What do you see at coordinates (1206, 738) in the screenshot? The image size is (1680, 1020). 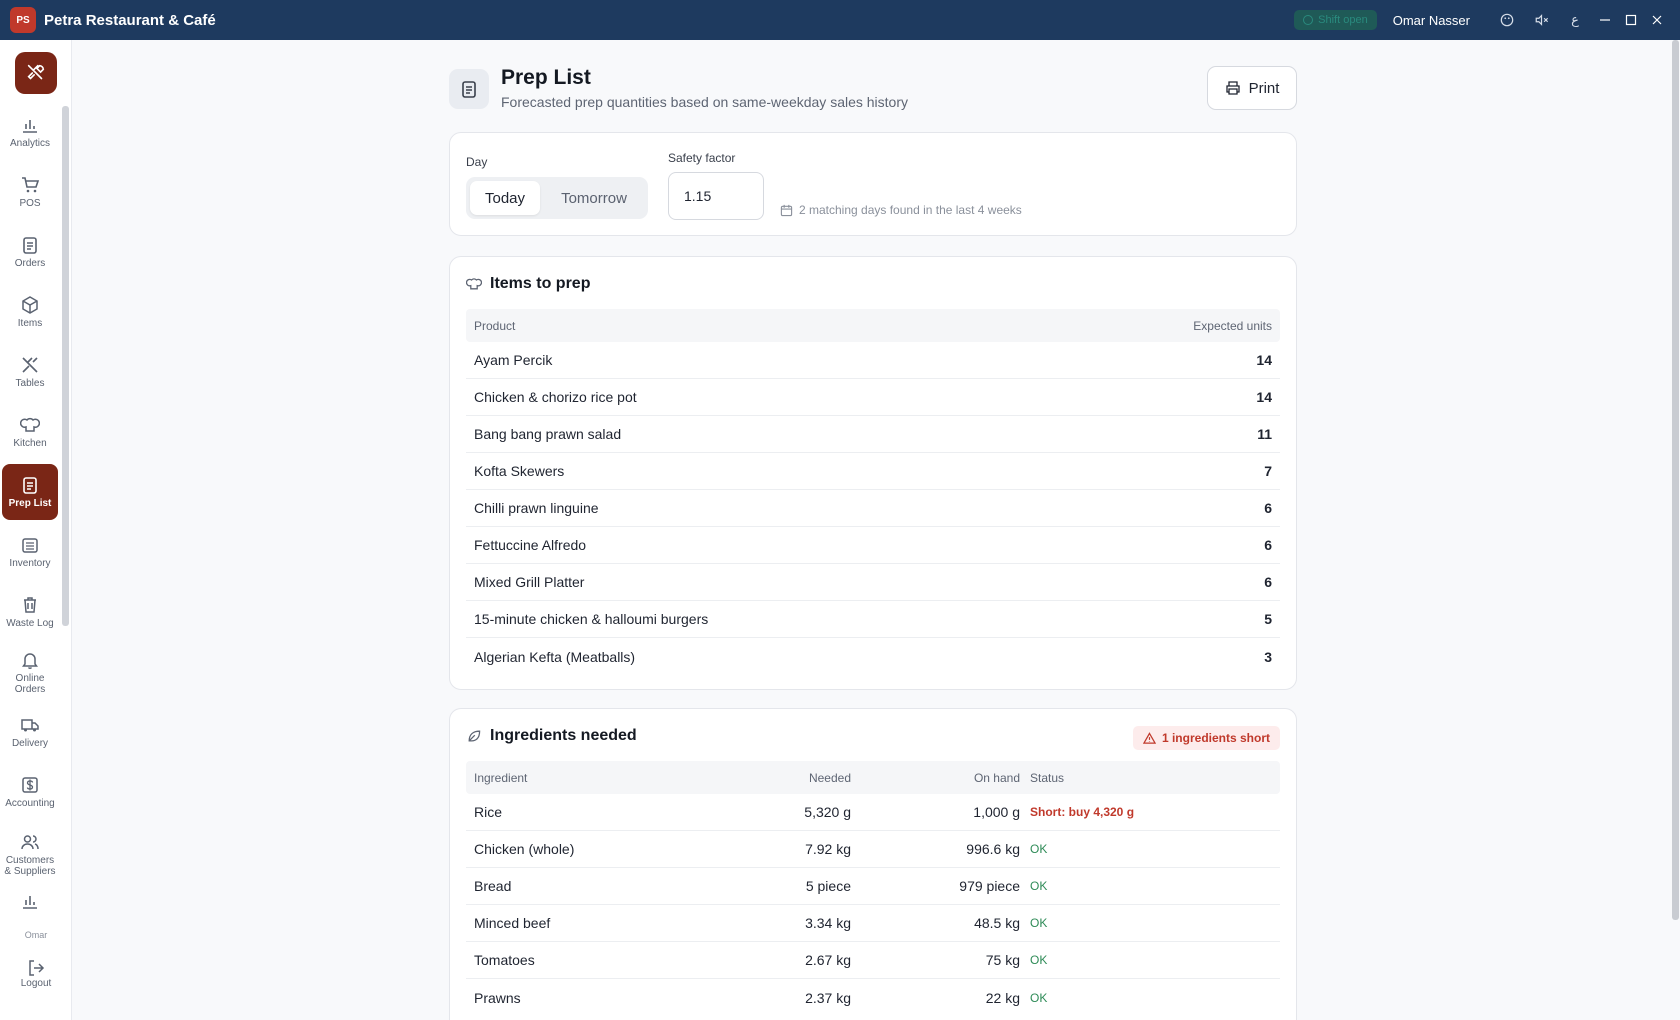 I see `ingredients-short-badge: 1 ingredients short` at bounding box center [1206, 738].